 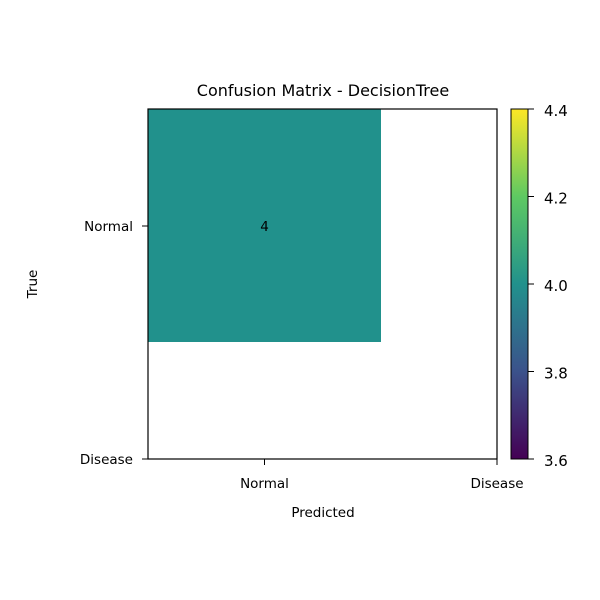 What do you see at coordinates (556, 286) in the screenshot?
I see `colorbar-tick-label-4-0: 4.0` at bounding box center [556, 286].